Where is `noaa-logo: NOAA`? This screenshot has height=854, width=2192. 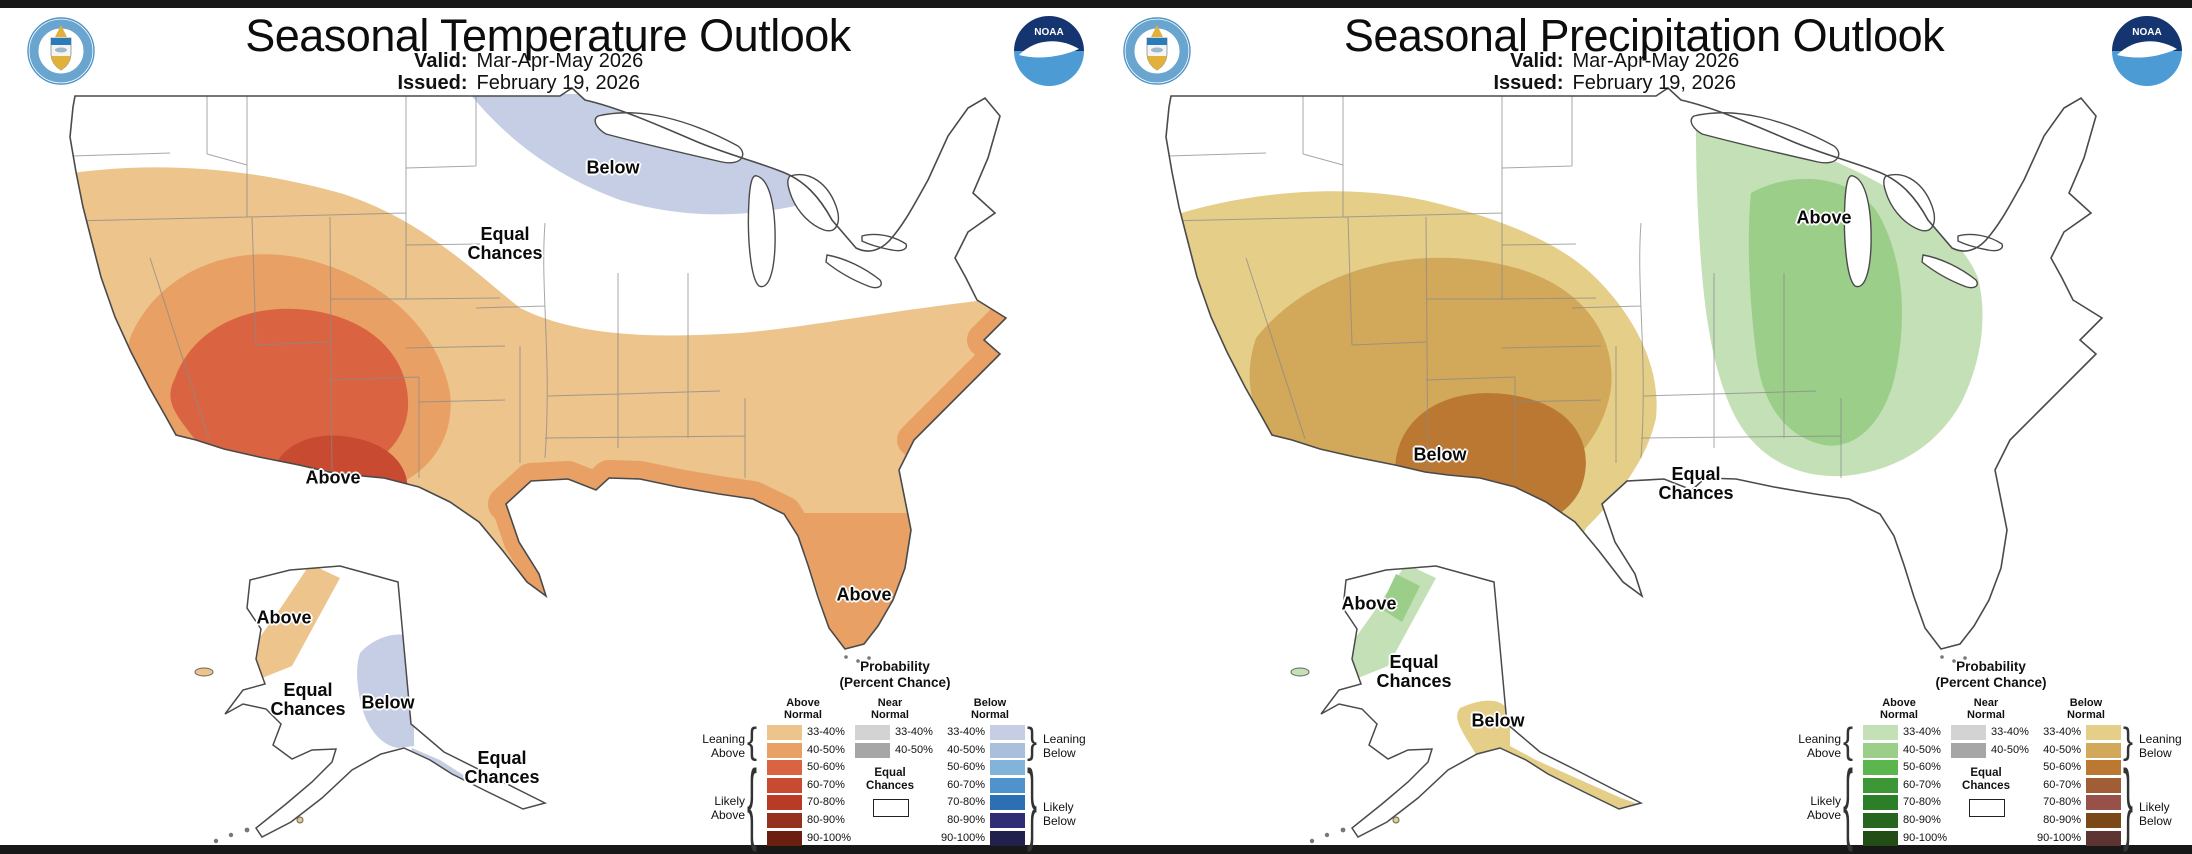 noaa-logo: NOAA is located at coordinates (2147, 51).